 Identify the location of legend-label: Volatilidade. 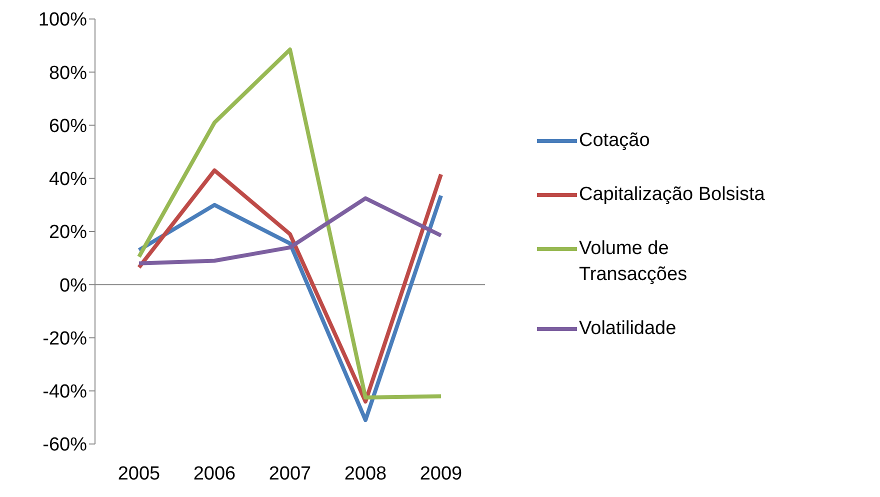
(627, 328).